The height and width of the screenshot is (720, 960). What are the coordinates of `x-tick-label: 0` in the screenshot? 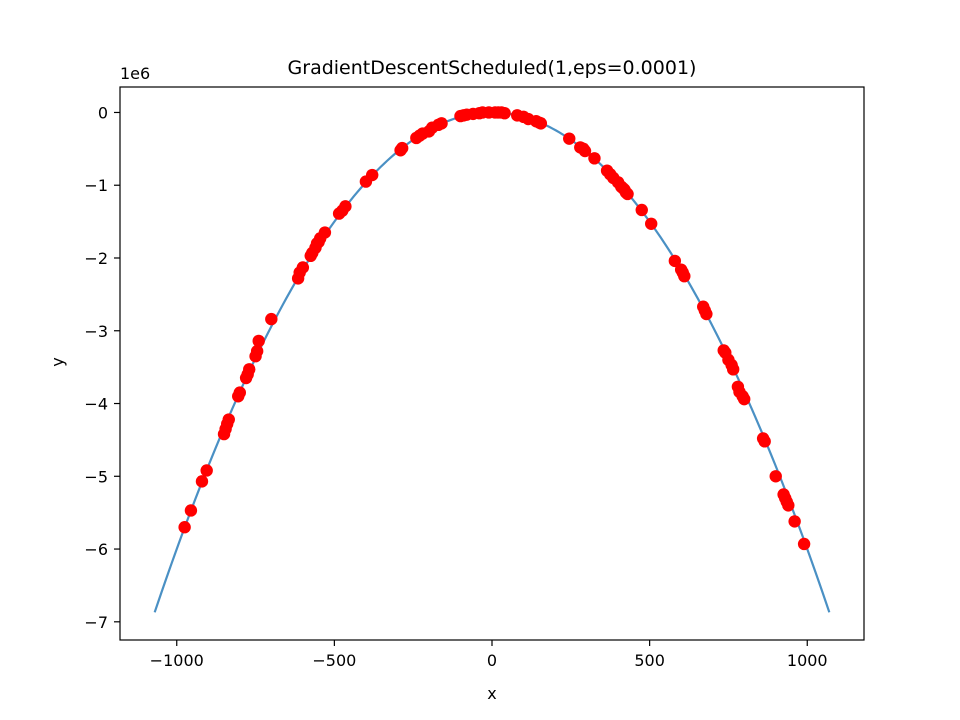 It's located at (492, 660).